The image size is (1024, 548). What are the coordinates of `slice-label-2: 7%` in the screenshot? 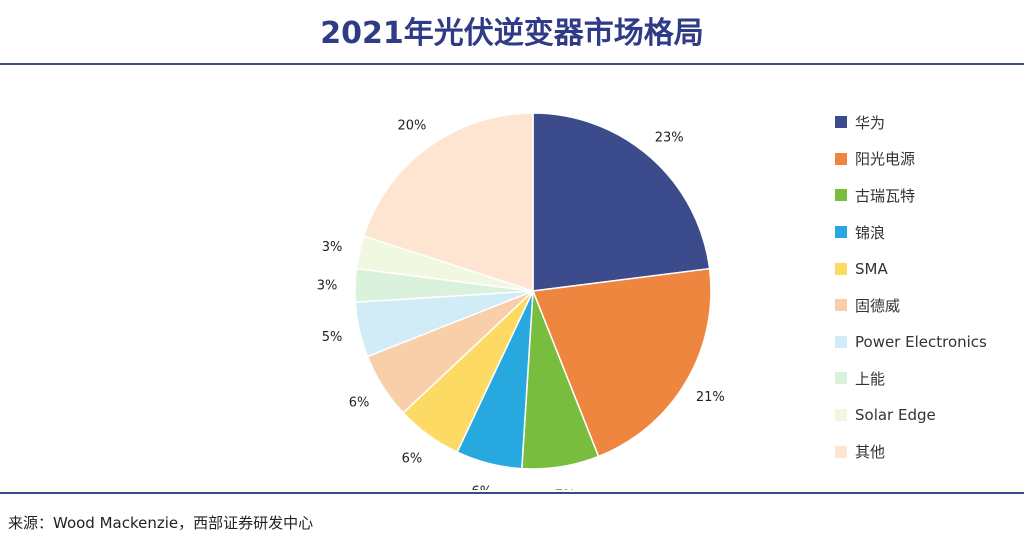 It's located at (565, 490).